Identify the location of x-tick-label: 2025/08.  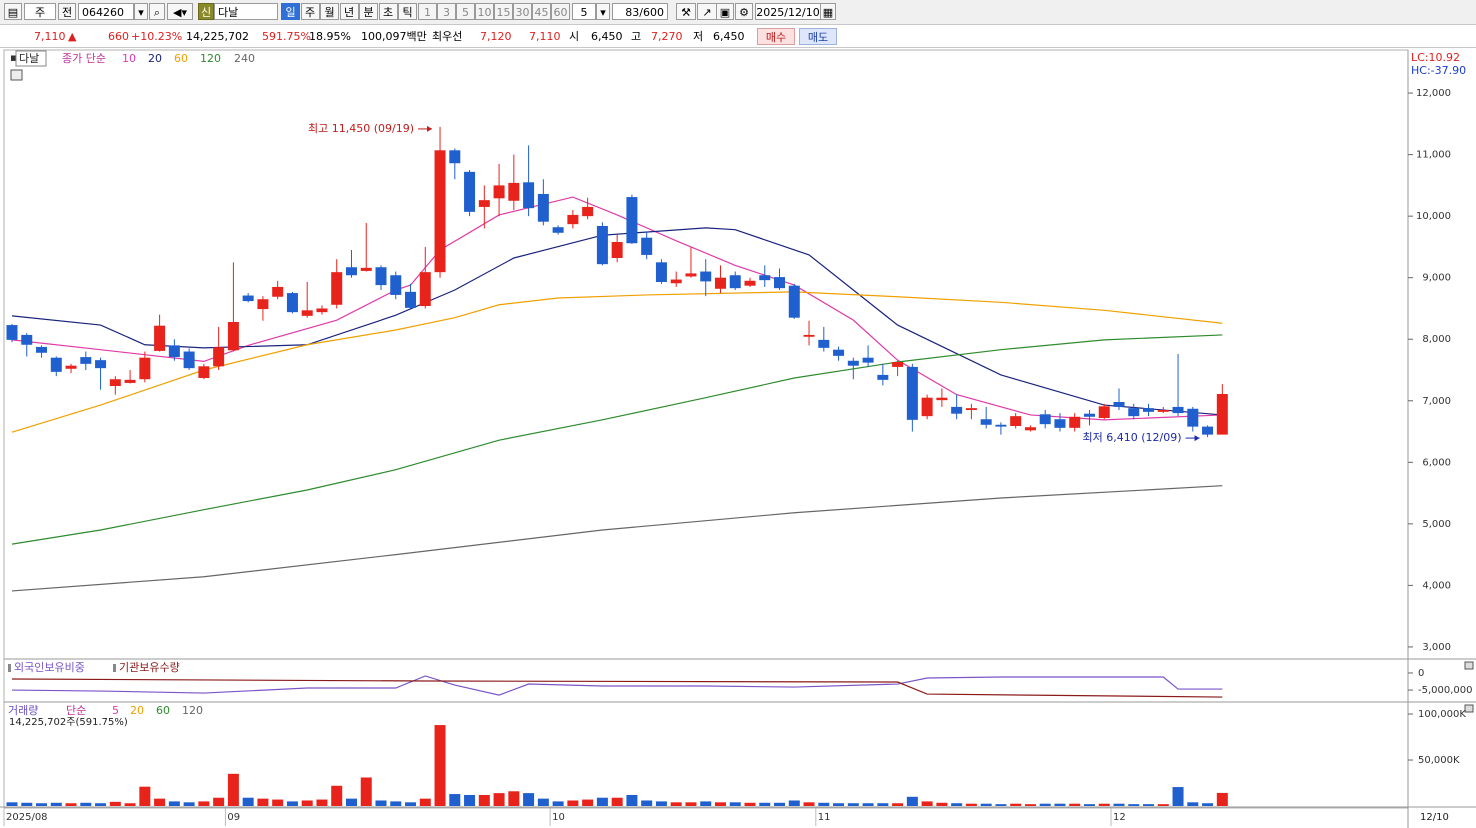
(27, 817).